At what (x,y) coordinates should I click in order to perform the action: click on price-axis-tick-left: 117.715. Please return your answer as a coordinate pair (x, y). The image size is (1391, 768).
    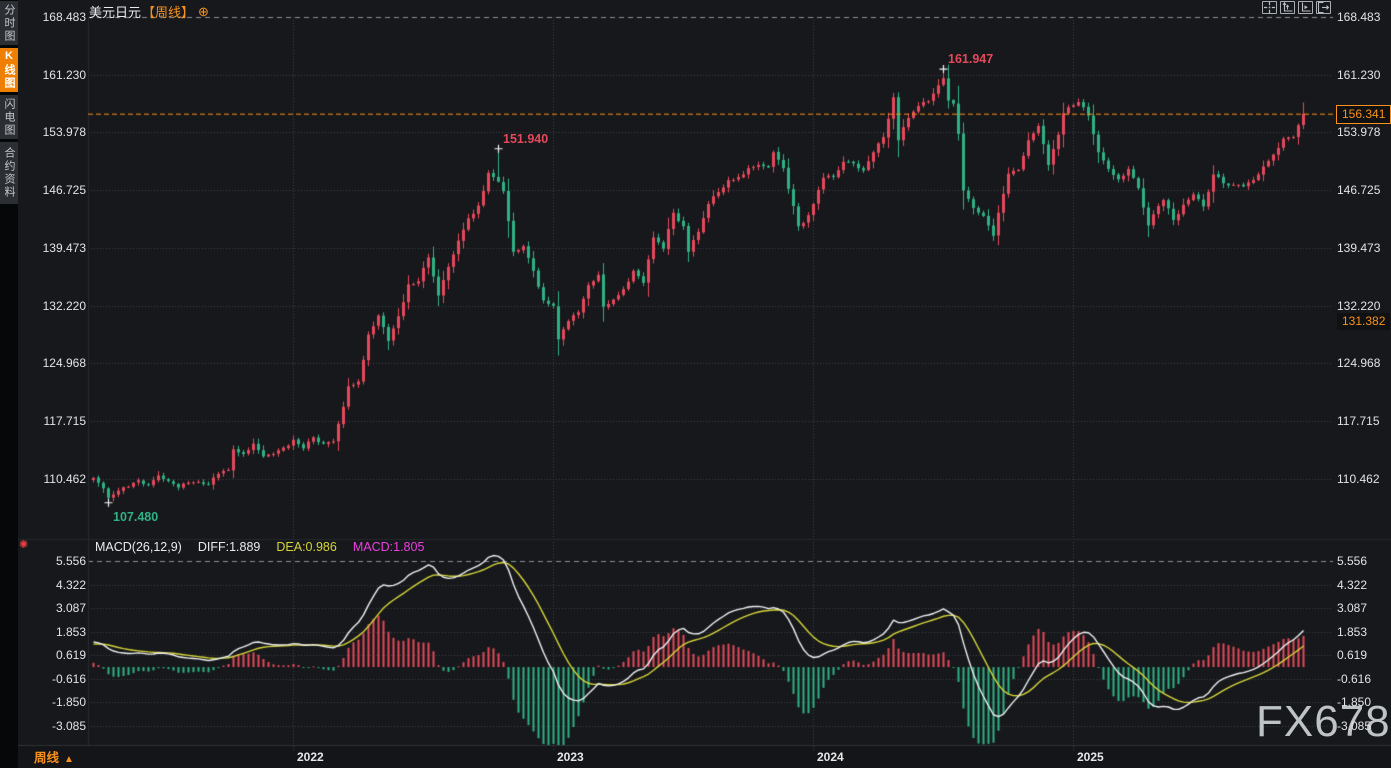
    Looking at the image, I should click on (65, 421).